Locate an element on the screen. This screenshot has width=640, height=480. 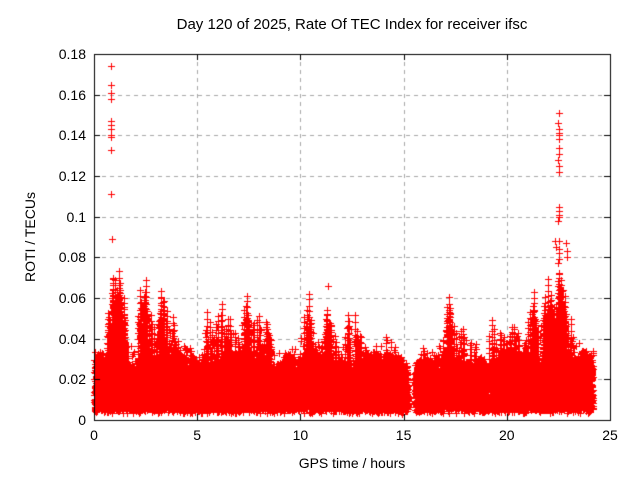
x-axis-label: GPS time / hours is located at coordinates (352, 463).